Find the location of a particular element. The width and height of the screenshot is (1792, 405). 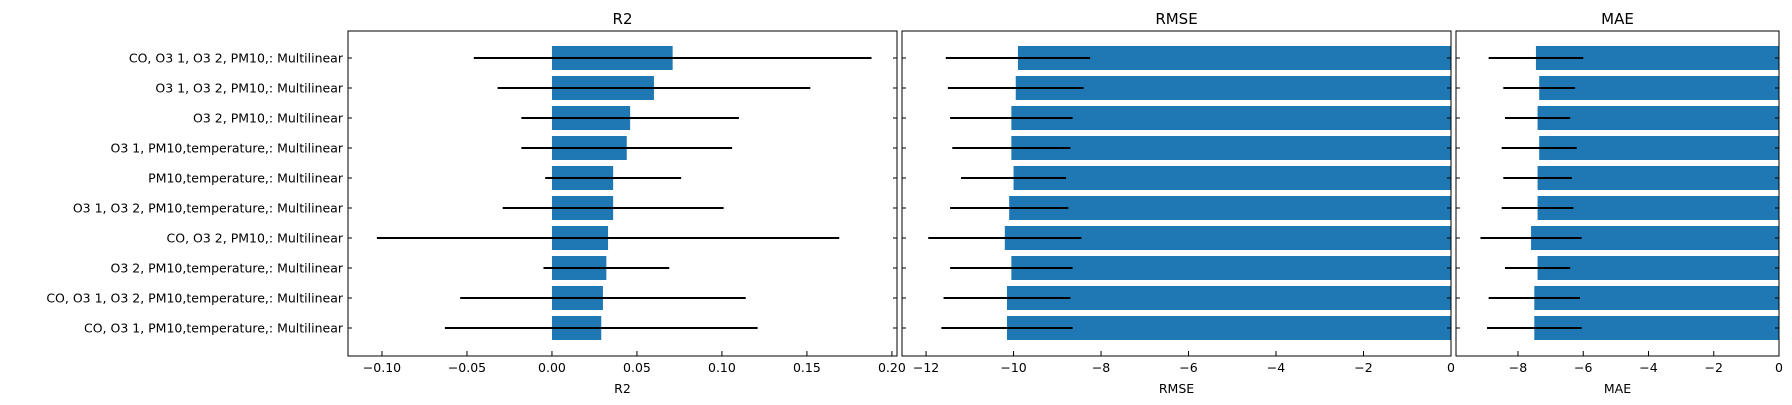

x-tick-label: 0.20 is located at coordinates (892, 367).